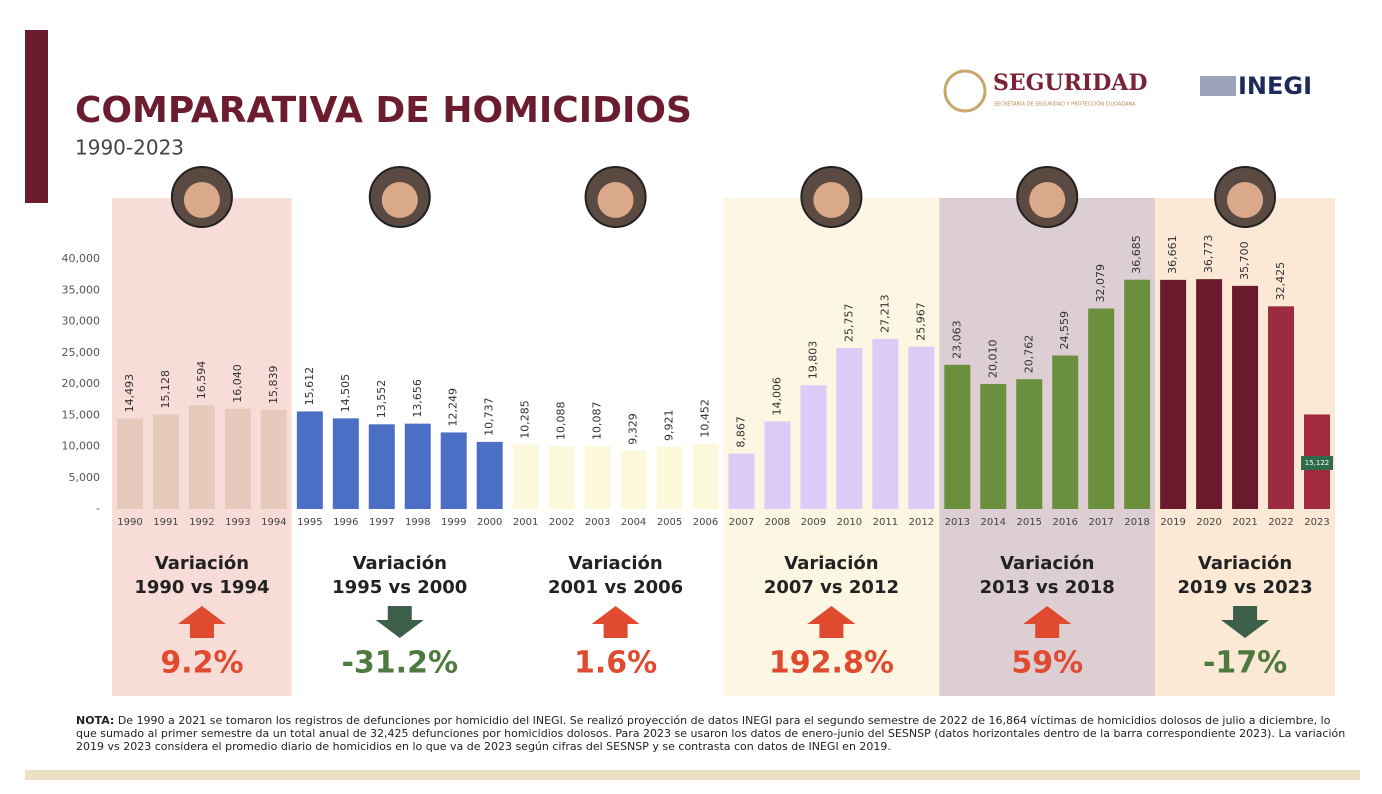 The width and height of the screenshot is (1382, 794). I want to click on value-label: 14,006, so click(776, 396).